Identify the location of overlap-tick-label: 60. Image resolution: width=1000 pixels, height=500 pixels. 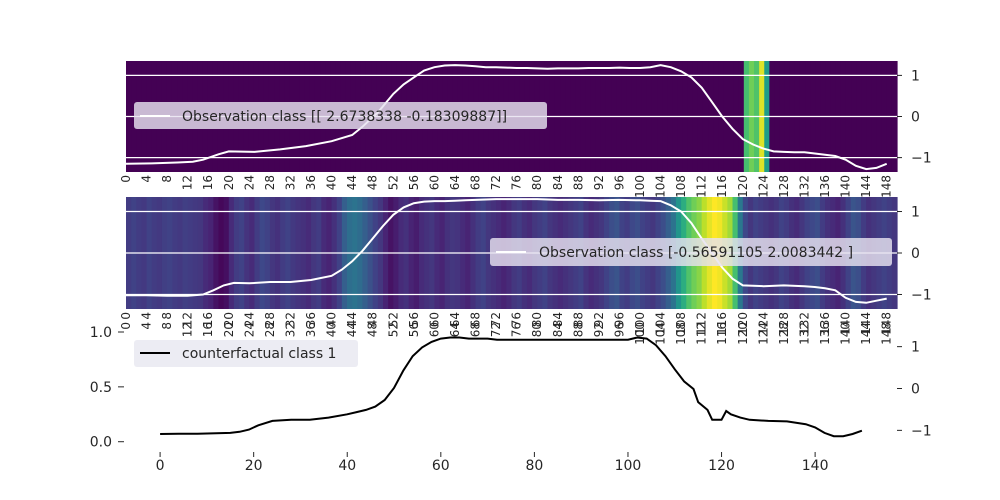
(434, 329).